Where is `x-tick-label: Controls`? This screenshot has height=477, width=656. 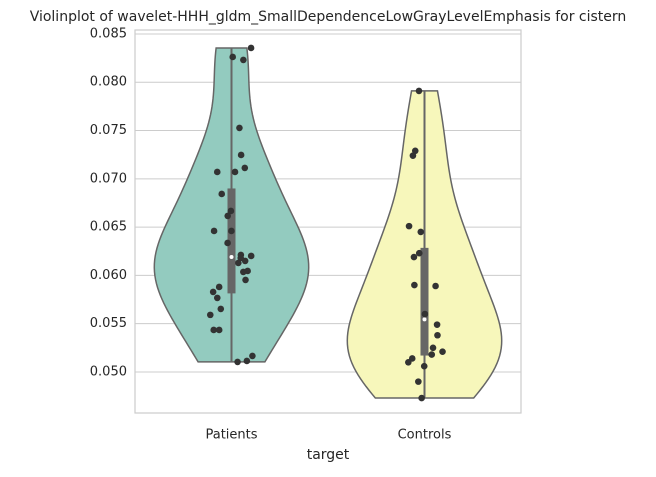
x-tick-label: Controls is located at coordinates (425, 435).